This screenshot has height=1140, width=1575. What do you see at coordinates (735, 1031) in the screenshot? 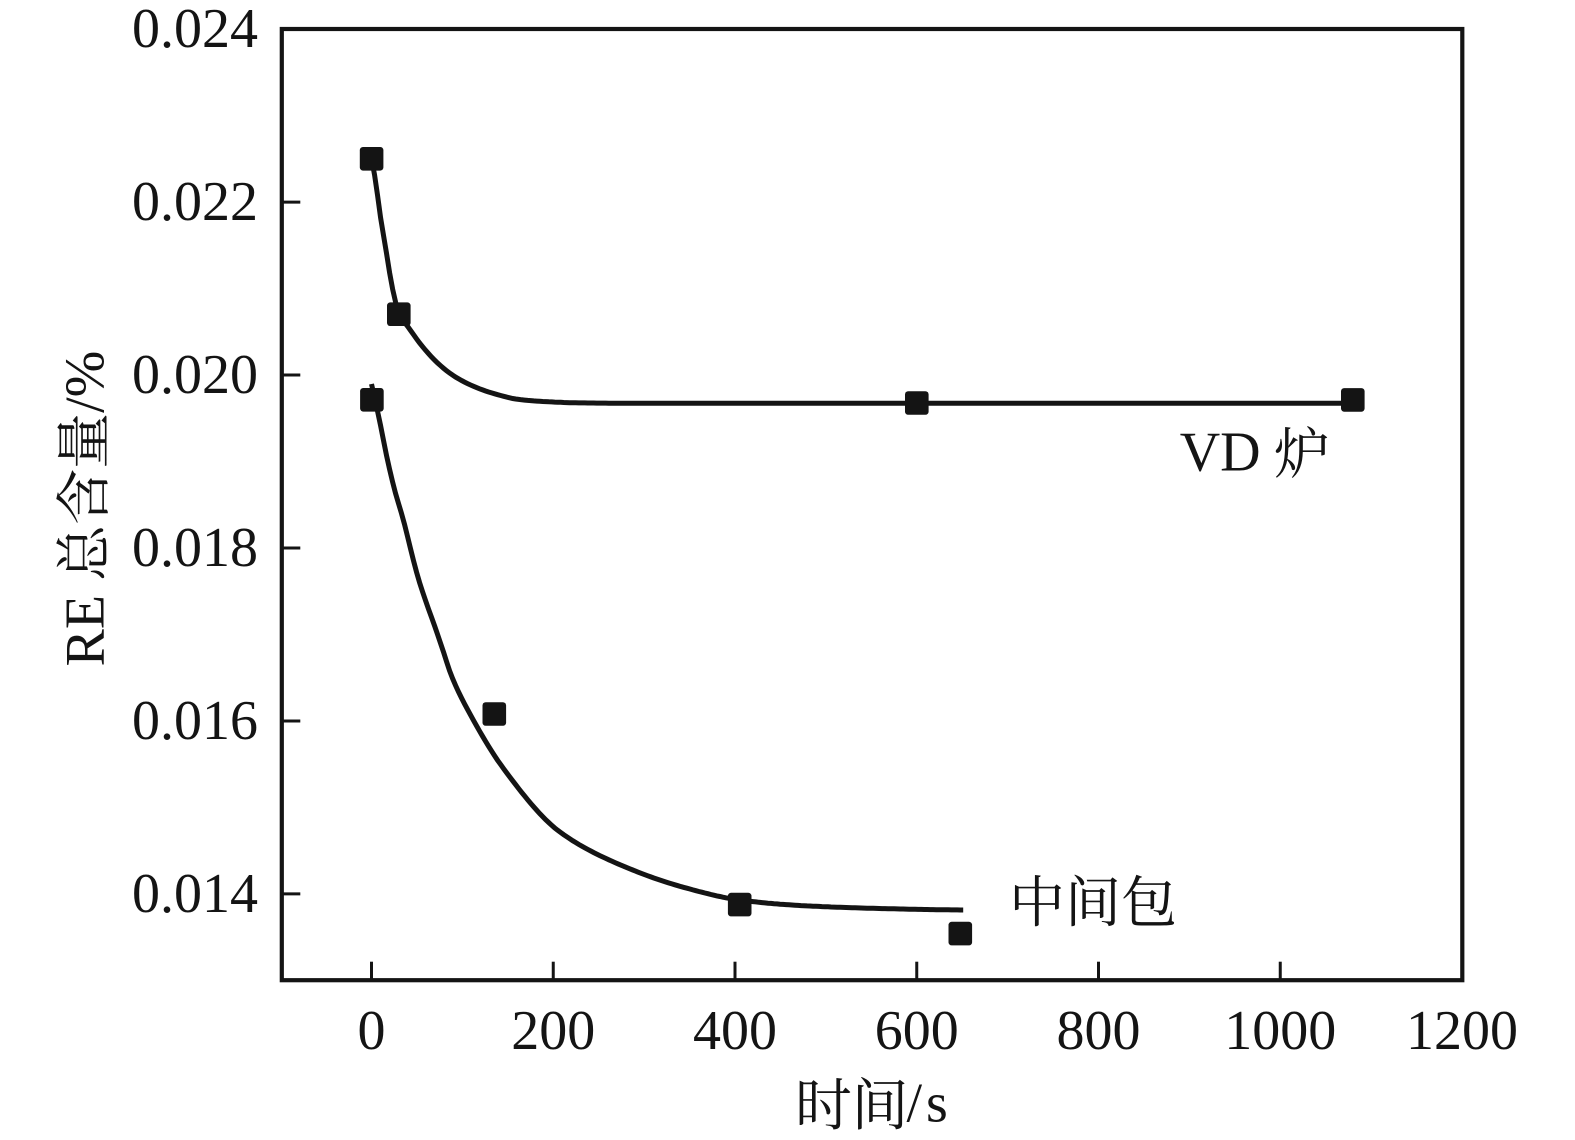
I see `svg-text: 400` at bounding box center [735, 1031].